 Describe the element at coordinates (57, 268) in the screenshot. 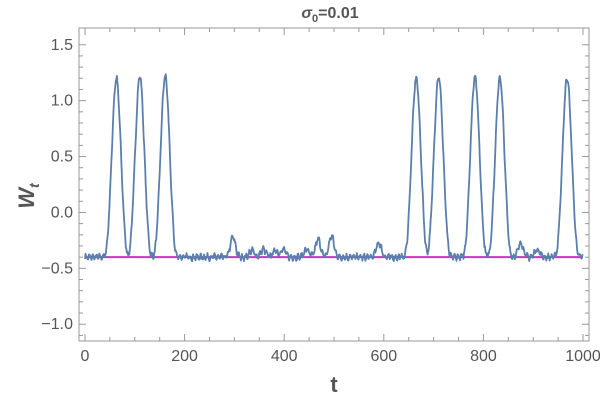

I see `y-tick-label: −0.5` at that location.